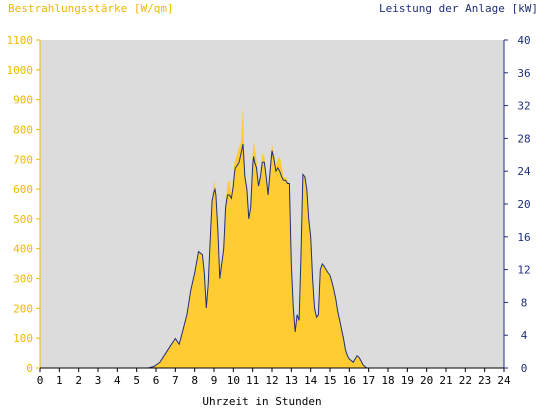  I want to click on y-left-tick-label: 800, so click(23, 129).